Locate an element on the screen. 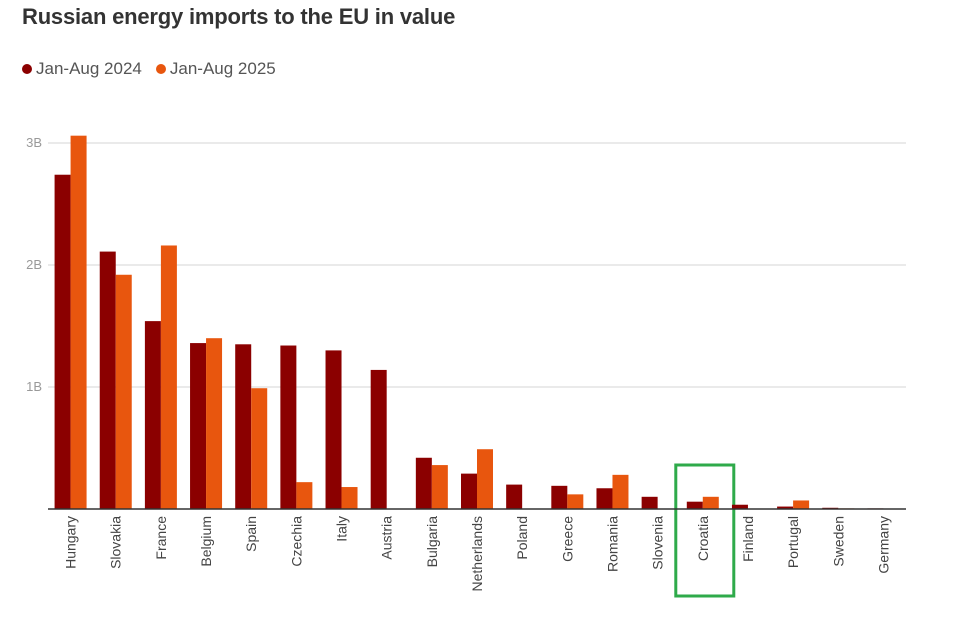 This screenshot has width=953, height=624. x-tick-label: Sweden is located at coordinates (838, 541).